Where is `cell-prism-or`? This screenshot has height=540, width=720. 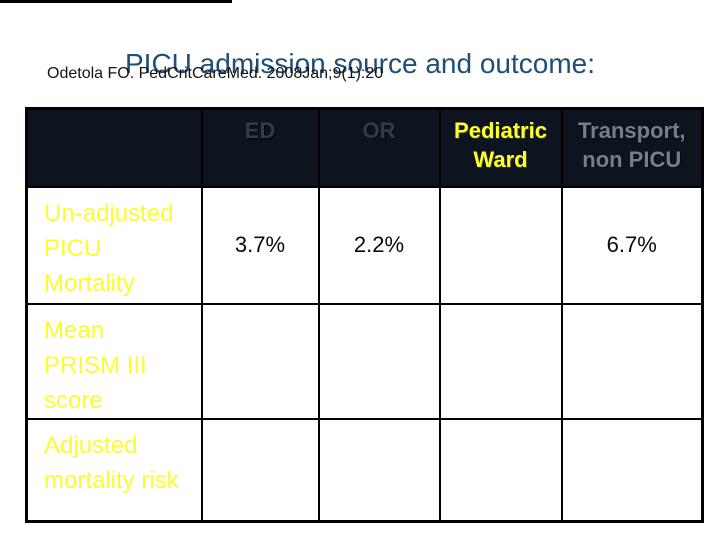 cell-prism-or is located at coordinates (379, 361).